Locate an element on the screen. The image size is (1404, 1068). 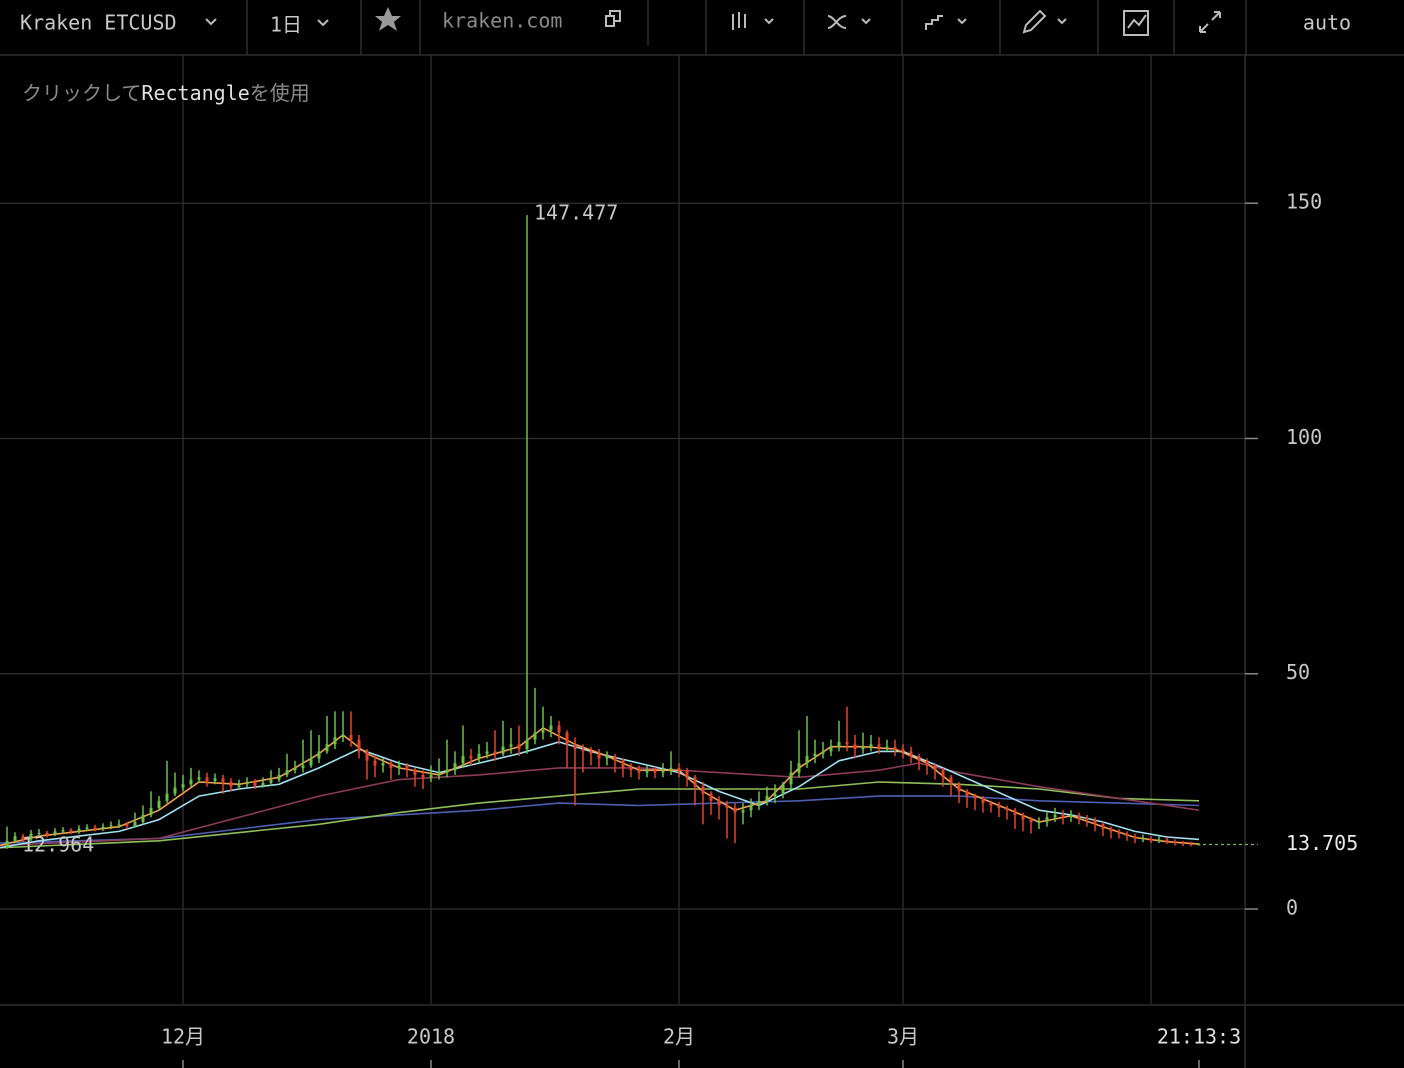
y-tick-label: 50 is located at coordinates (1298, 672).